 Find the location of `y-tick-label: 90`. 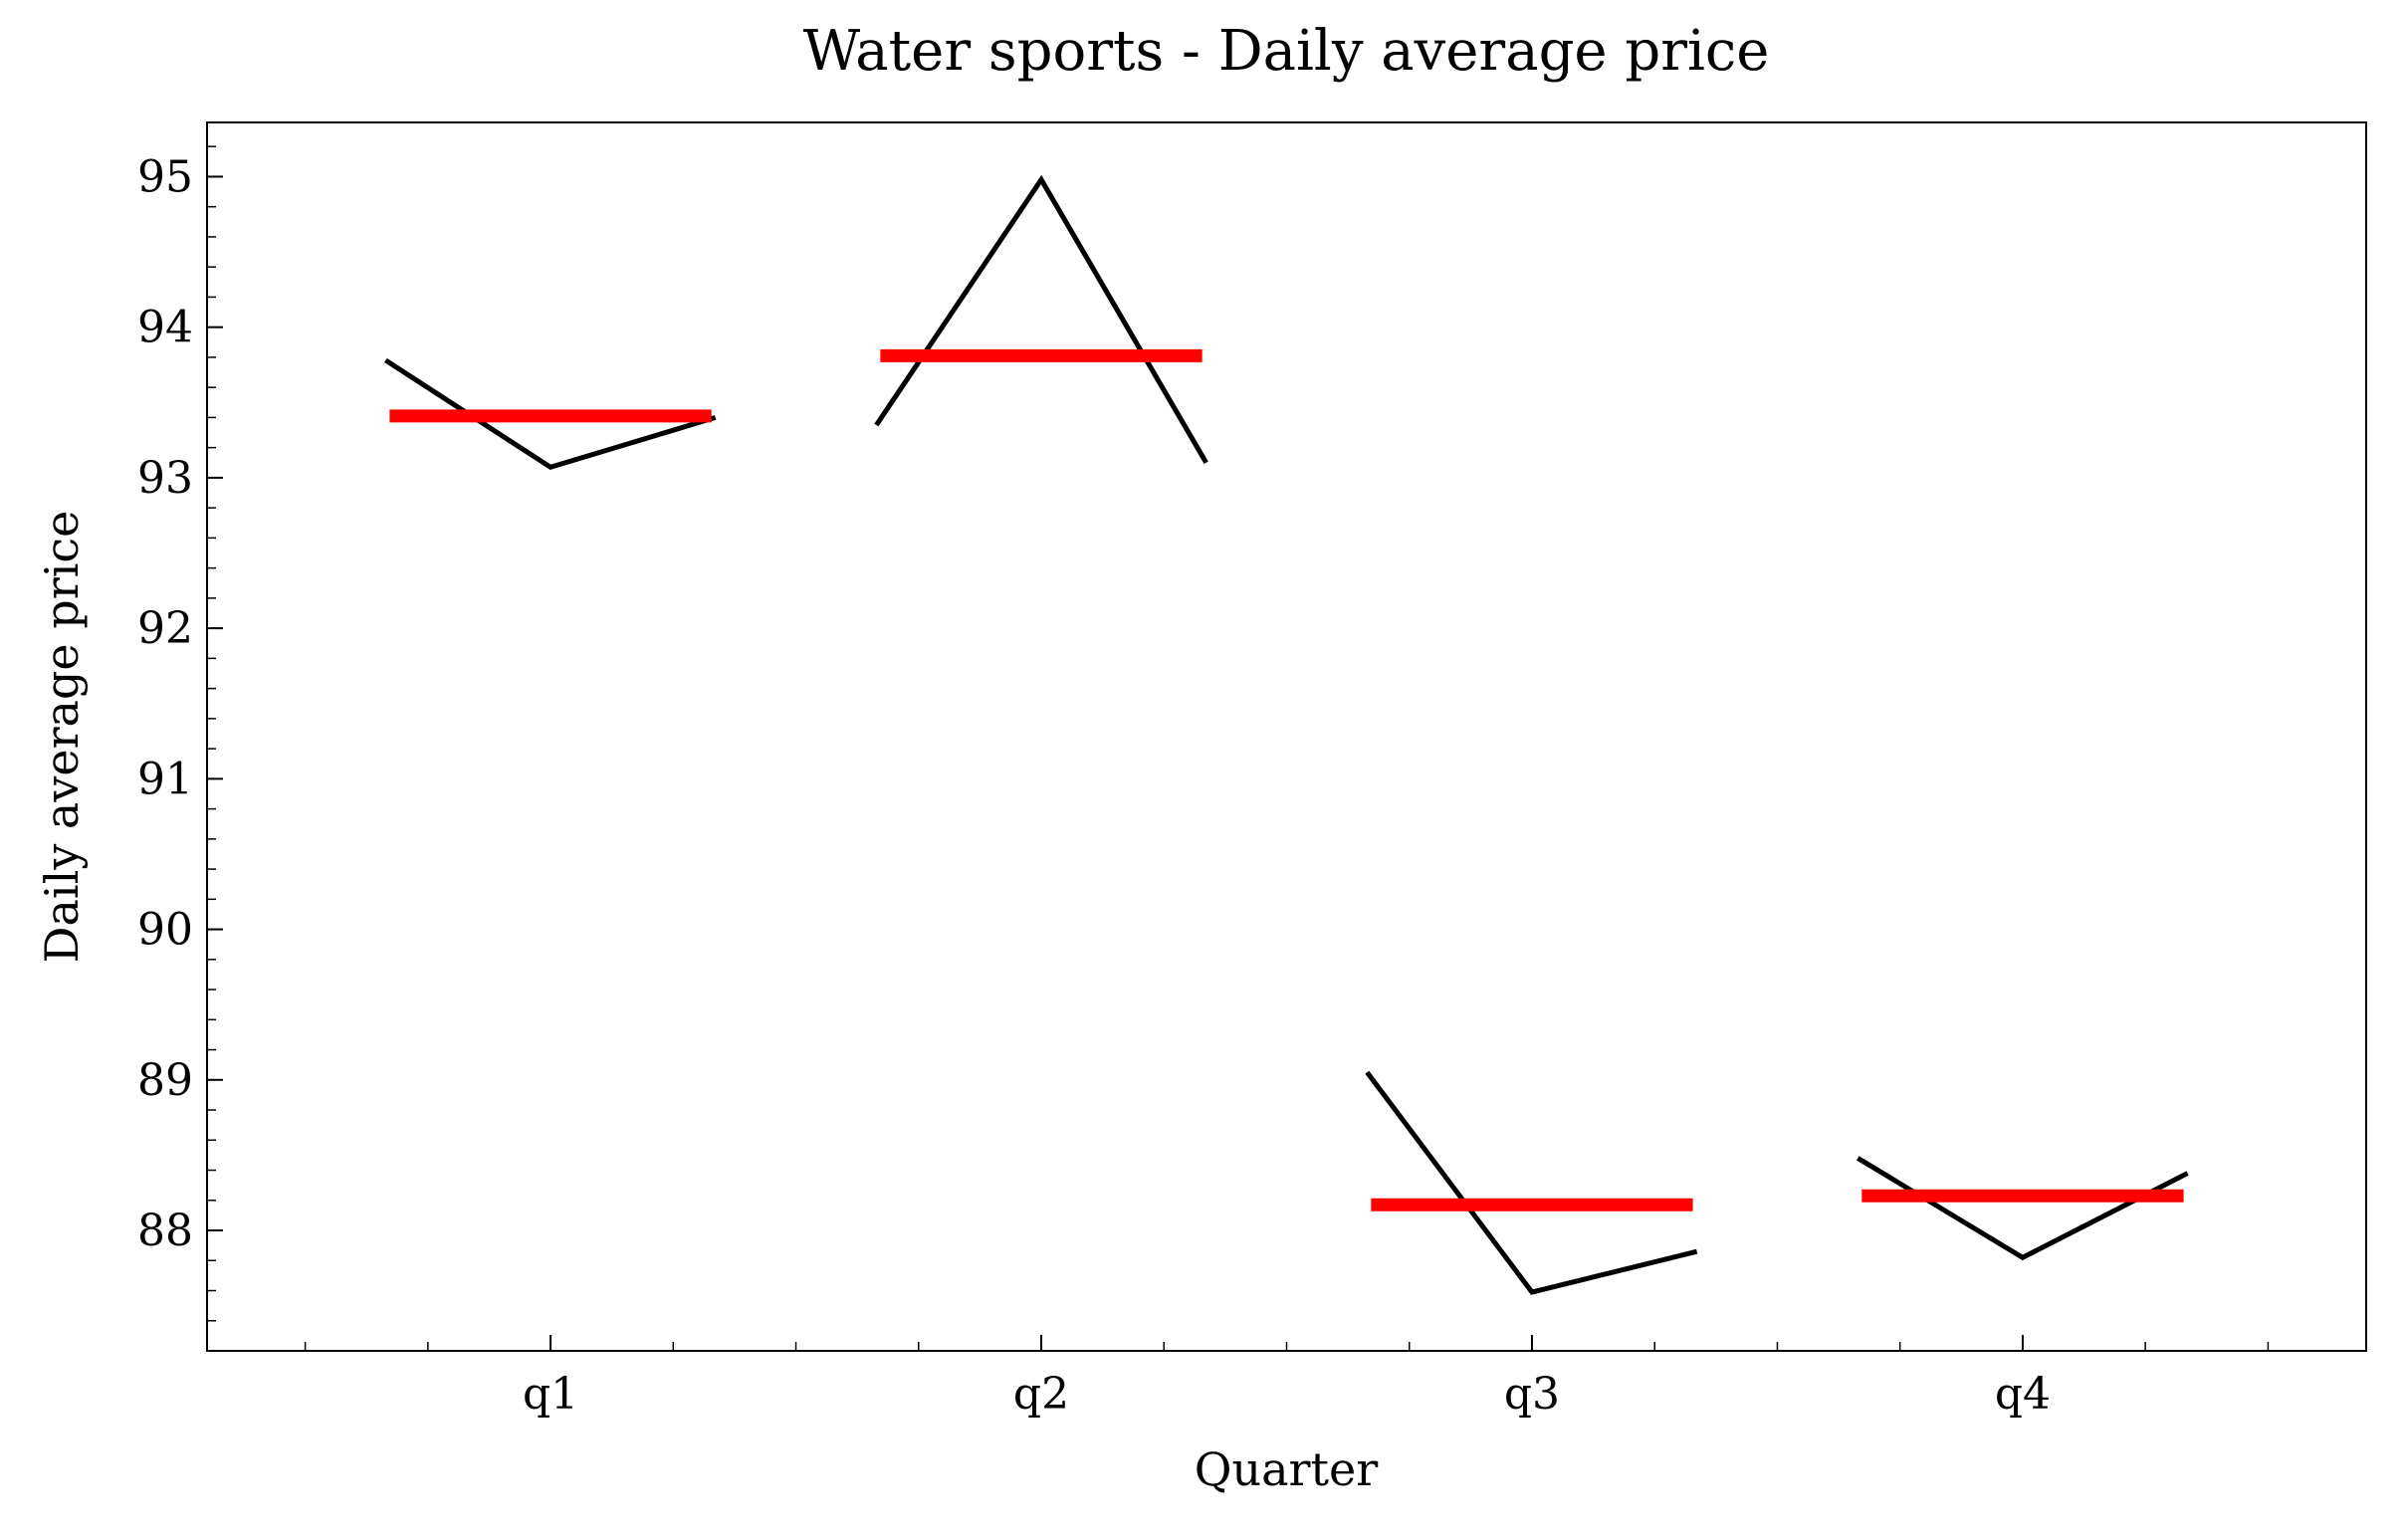

y-tick-label: 90 is located at coordinates (165, 931).